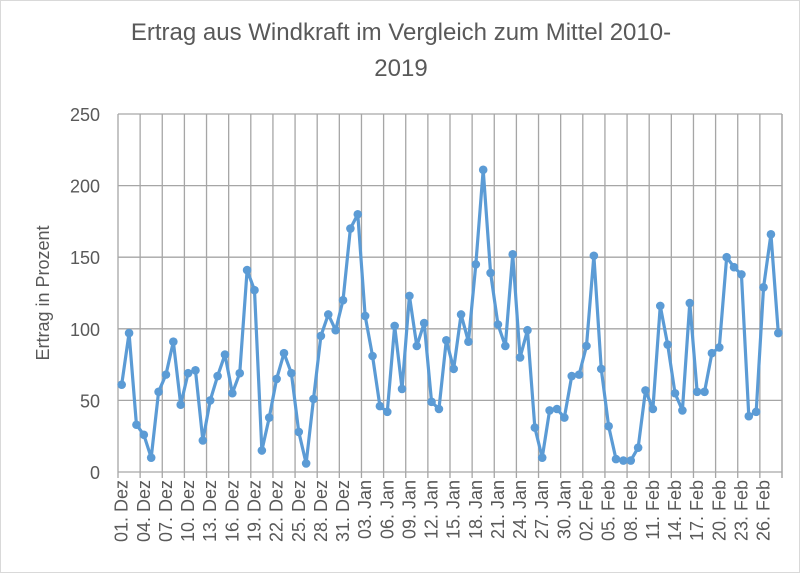 This screenshot has height=573, width=800. Describe the element at coordinates (432, 509) in the screenshot. I see `x-tick-label: 12. Jan` at that location.